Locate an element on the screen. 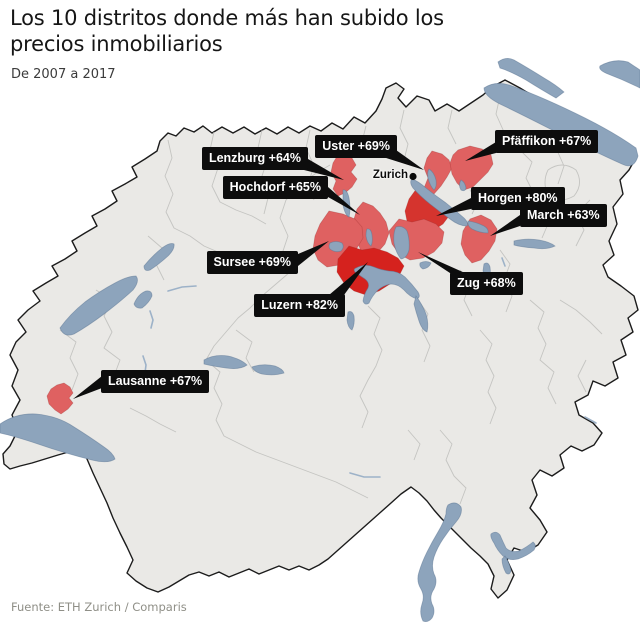  source-note: Fuente: ETH Zurich / Comparis is located at coordinates (99, 607).